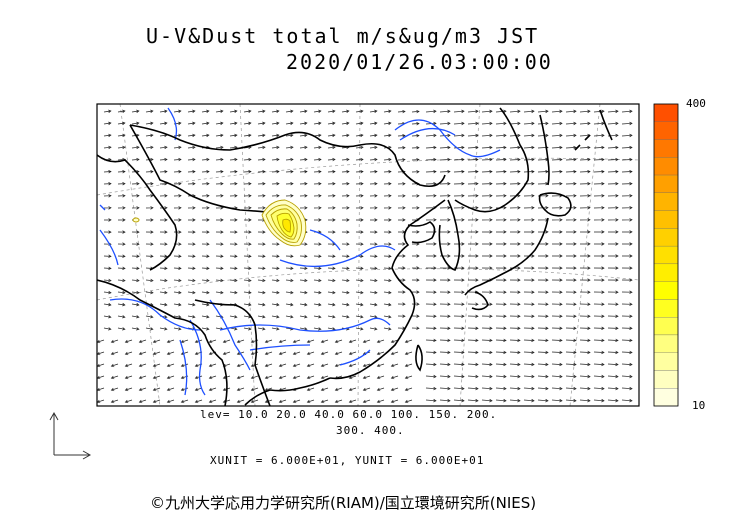  Describe the element at coordinates (219, 223) in the screenshot. I see `dust-contours` at that location.